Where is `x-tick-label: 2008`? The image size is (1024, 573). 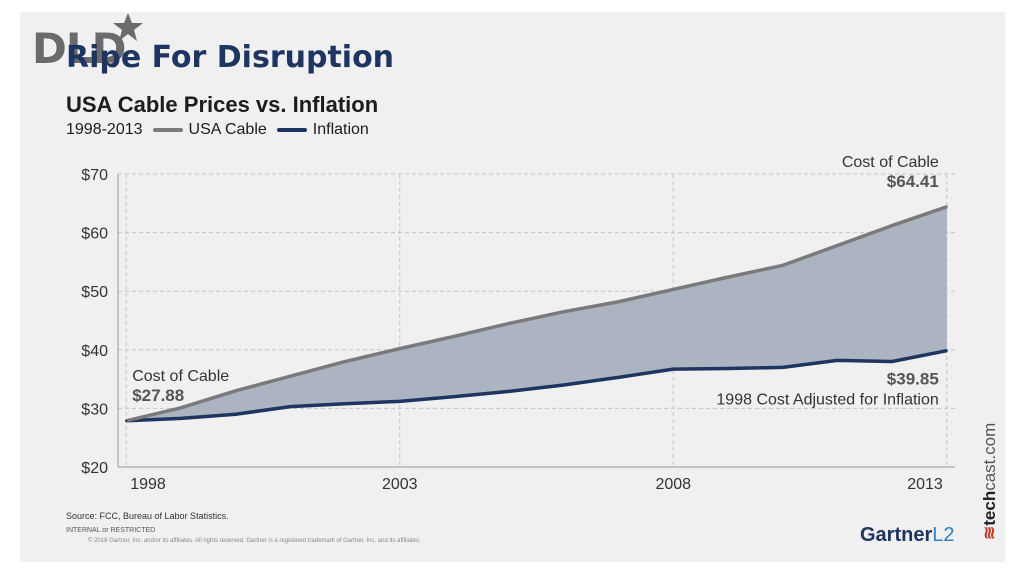
x-tick-label: 2008 is located at coordinates (673, 484).